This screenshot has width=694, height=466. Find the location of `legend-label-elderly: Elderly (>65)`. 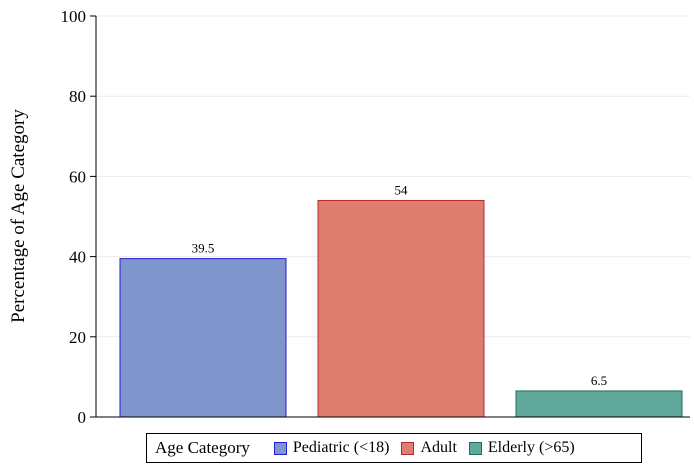

legend-label-elderly: Elderly (>65) is located at coordinates (531, 447).